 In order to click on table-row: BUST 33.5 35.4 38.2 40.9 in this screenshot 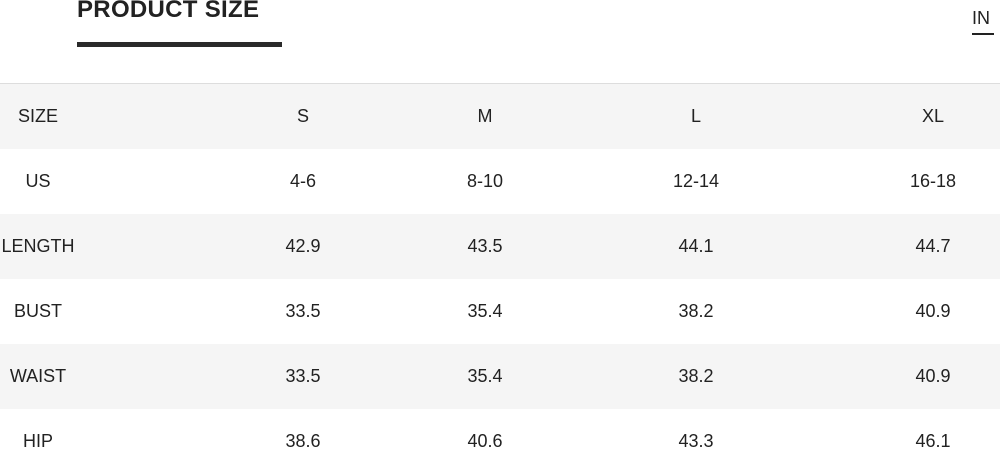, I will do `click(500, 311)`.